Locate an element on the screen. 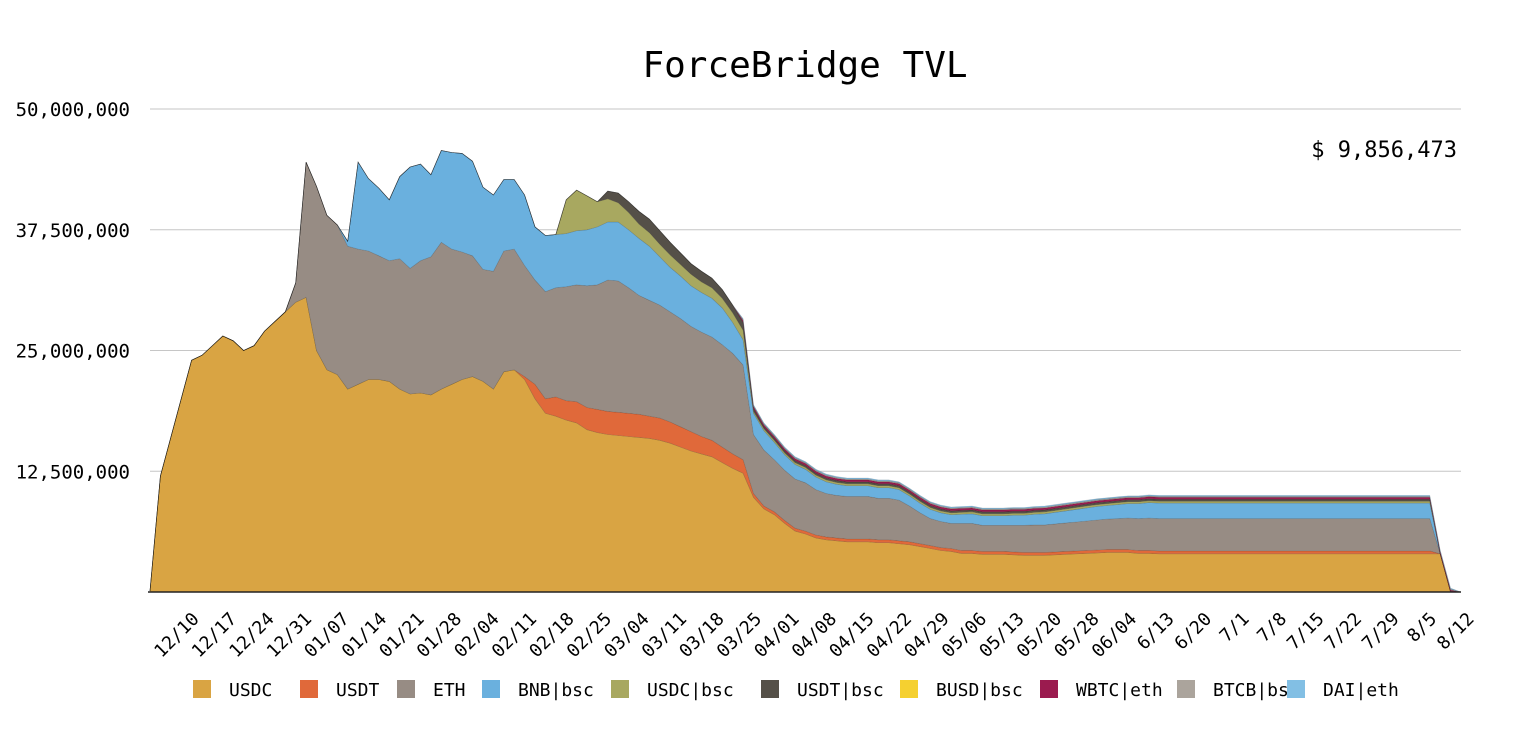 The height and width of the screenshot is (730, 1516). legend-label-busd-bsc: BUSD|bsc is located at coordinates (979, 690).